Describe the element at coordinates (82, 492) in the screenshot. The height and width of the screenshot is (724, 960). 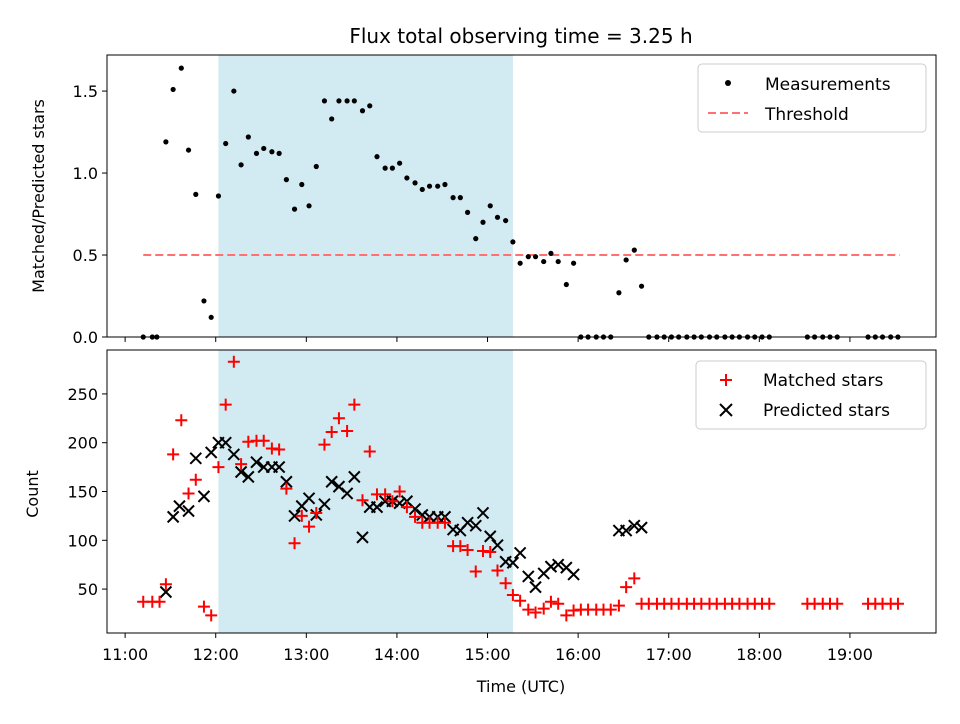
I see `count-y-tick-label: 150` at that location.